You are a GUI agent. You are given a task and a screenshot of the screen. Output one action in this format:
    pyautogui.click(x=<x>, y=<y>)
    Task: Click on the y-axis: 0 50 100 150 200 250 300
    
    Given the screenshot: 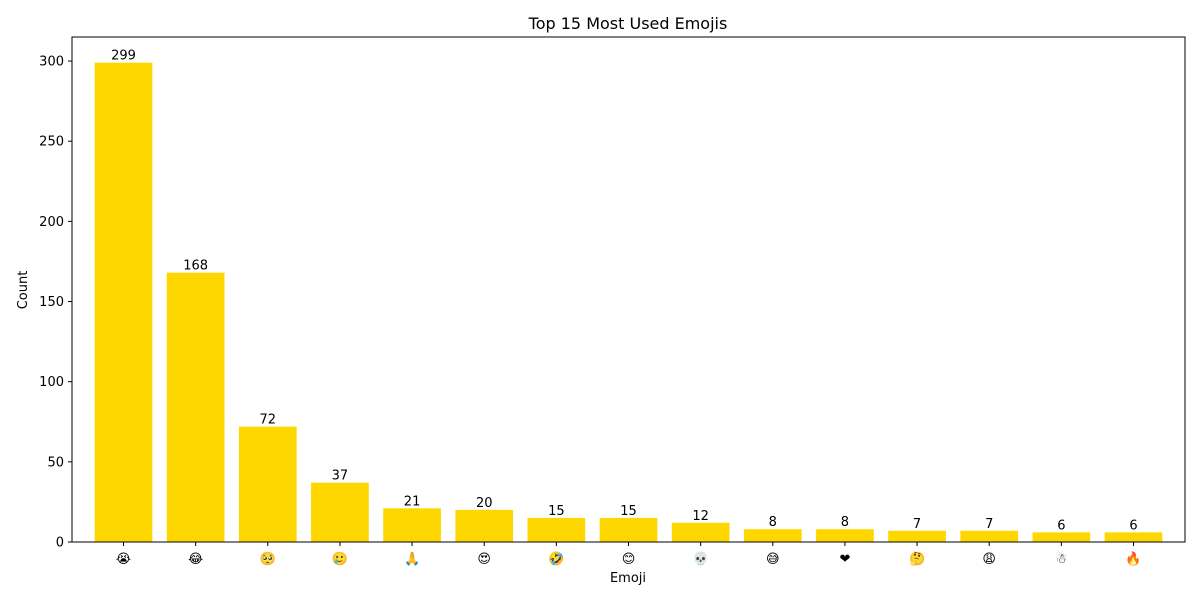 What is the action you would take?
    pyautogui.click(x=55, y=303)
    